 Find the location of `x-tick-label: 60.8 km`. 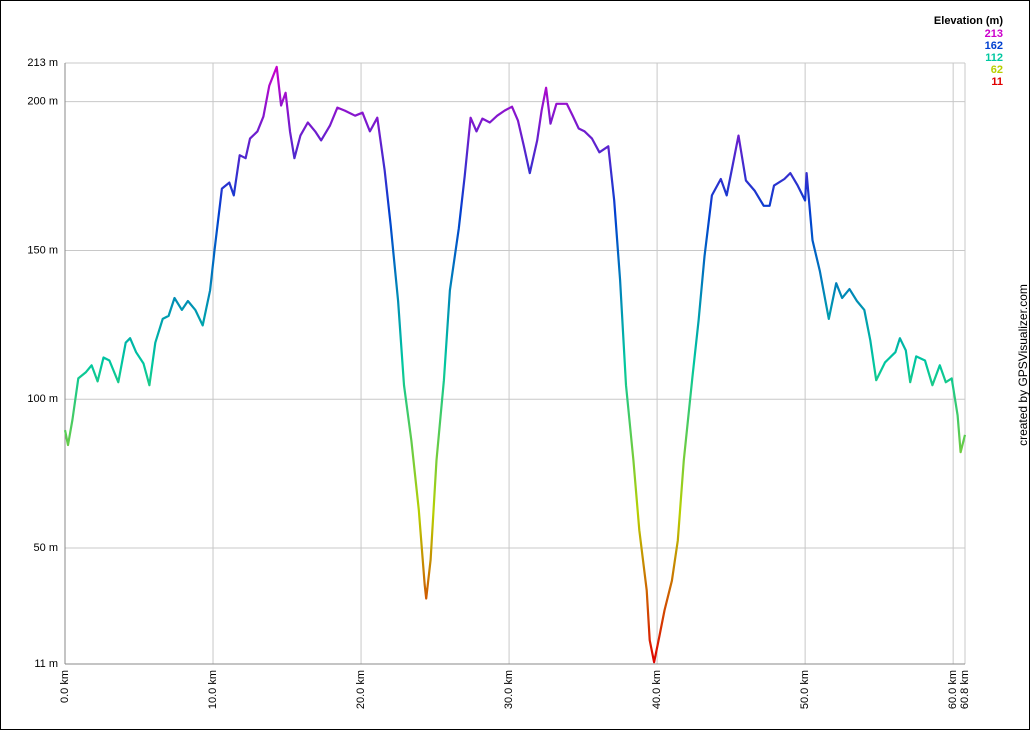

x-tick-label: 60.8 km is located at coordinates (965, 689).